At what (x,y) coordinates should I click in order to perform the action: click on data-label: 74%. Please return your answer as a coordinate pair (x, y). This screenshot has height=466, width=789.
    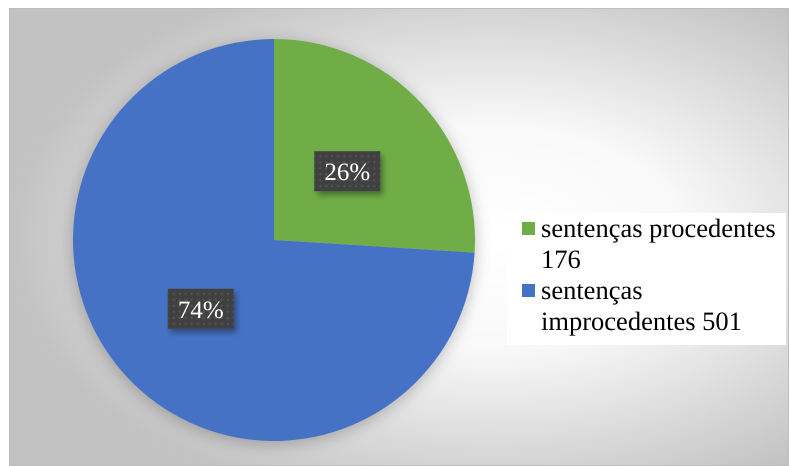
    Looking at the image, I should click on (201, 310).